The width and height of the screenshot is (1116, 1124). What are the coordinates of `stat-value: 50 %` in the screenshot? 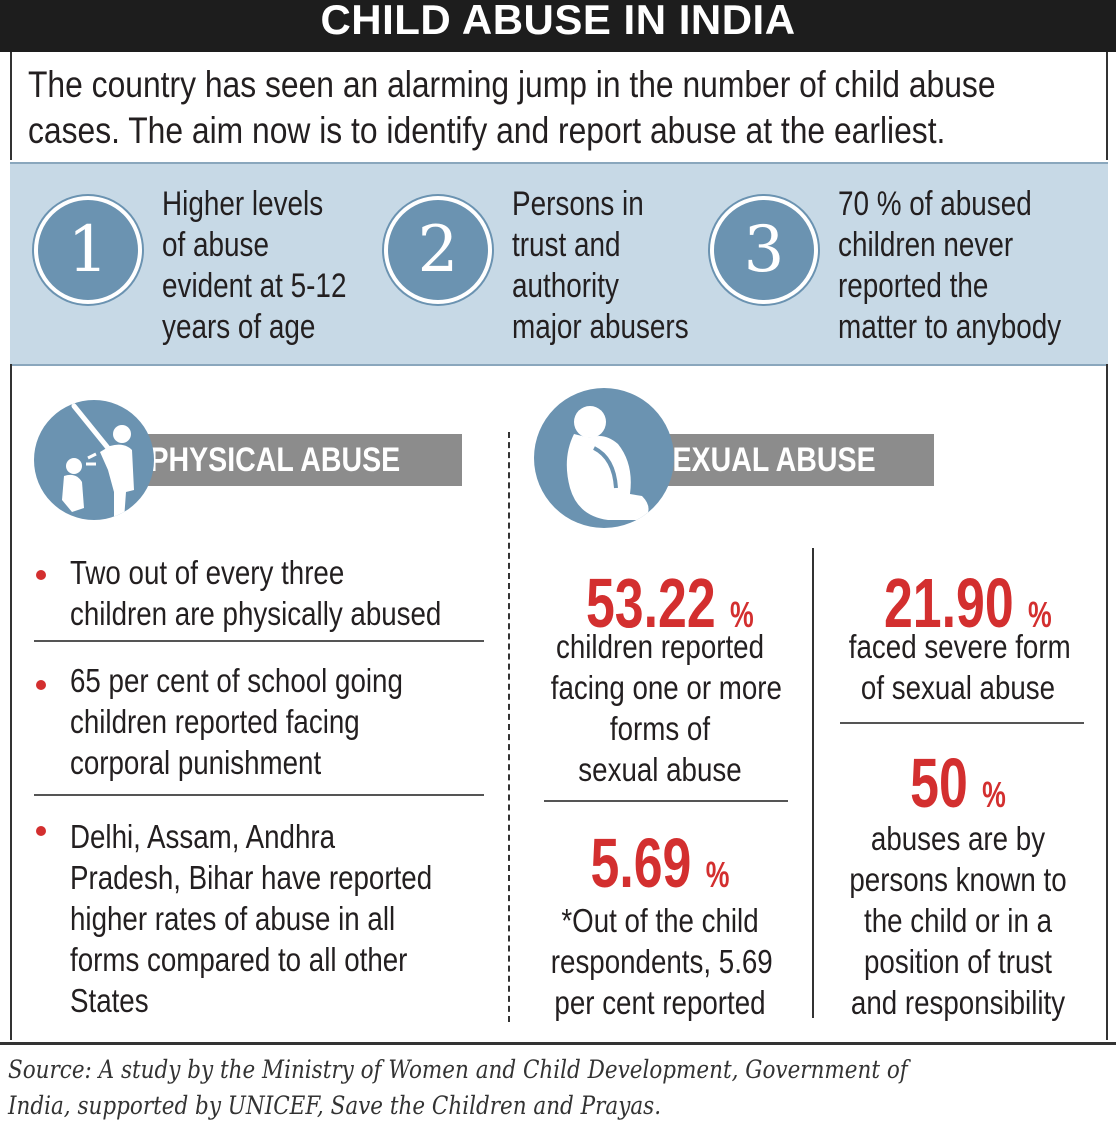 It's located at (958, 789).